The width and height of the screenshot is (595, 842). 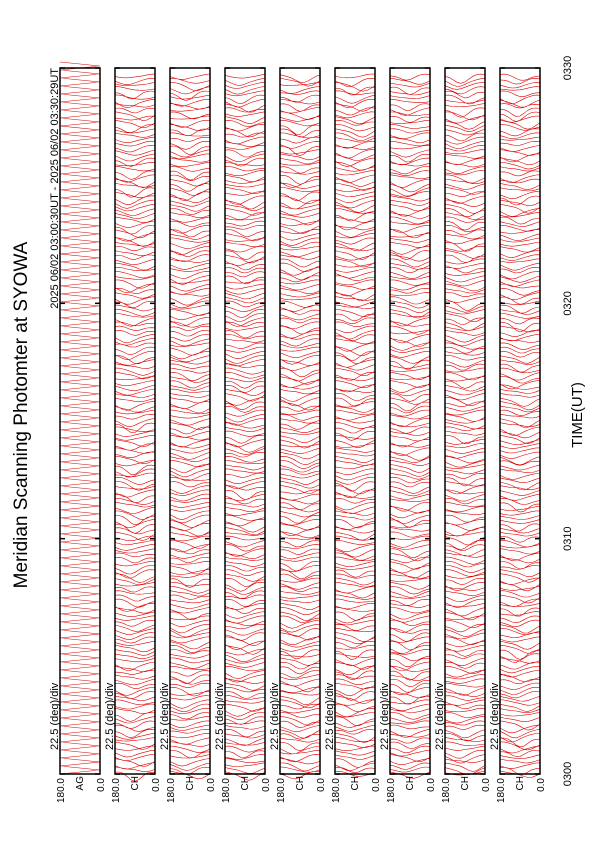 I want to click on panel-name: AG, so click(x=80, y=783).